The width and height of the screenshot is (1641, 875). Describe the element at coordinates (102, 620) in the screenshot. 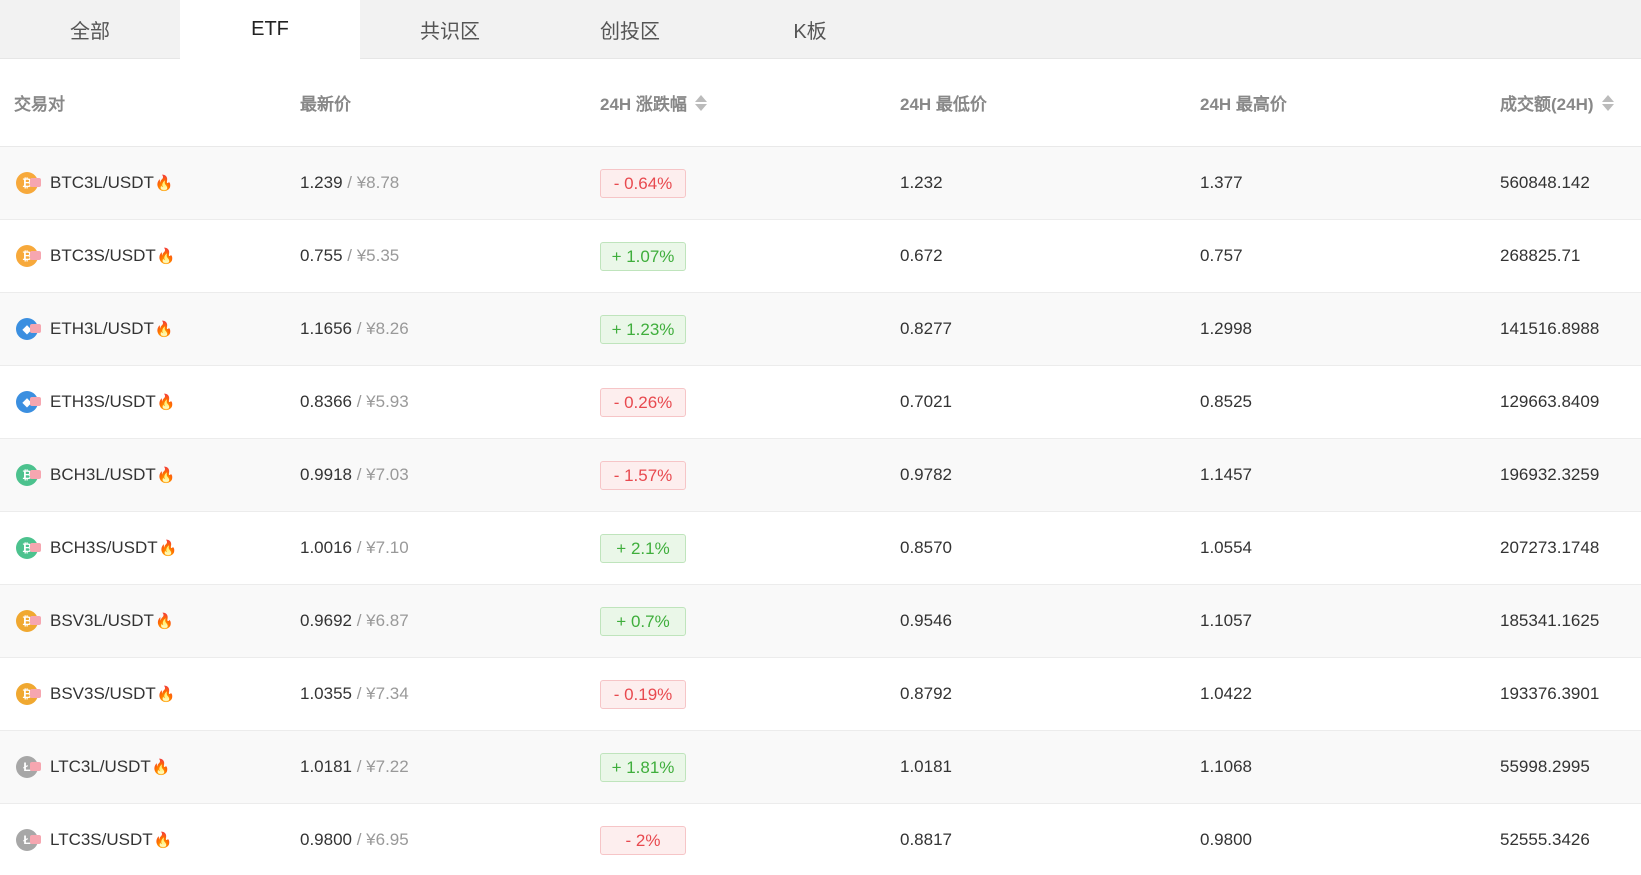

I see `pair-name: BSV3L/USDT` at that location.